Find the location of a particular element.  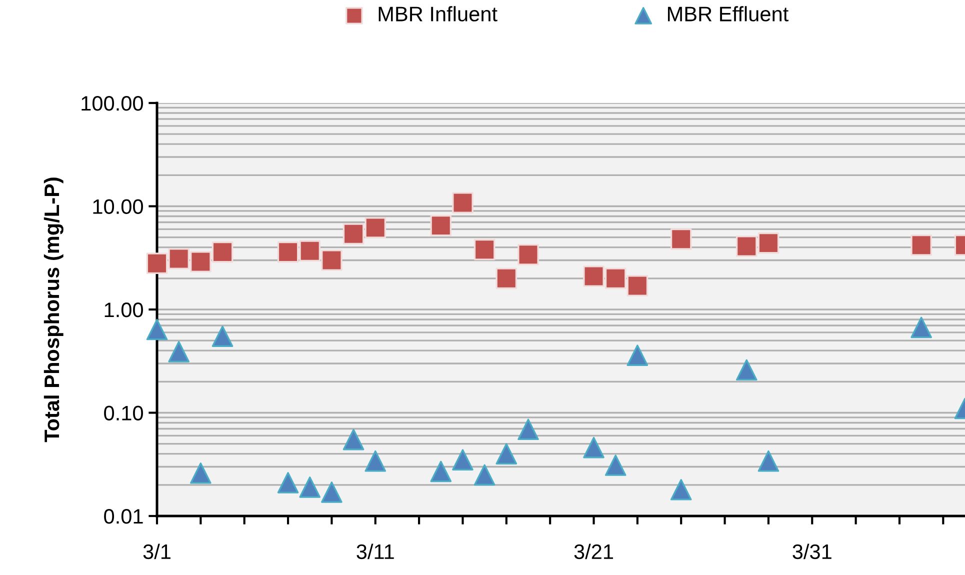

legend-label: MBR Influent is located at coordinates (438, 14).